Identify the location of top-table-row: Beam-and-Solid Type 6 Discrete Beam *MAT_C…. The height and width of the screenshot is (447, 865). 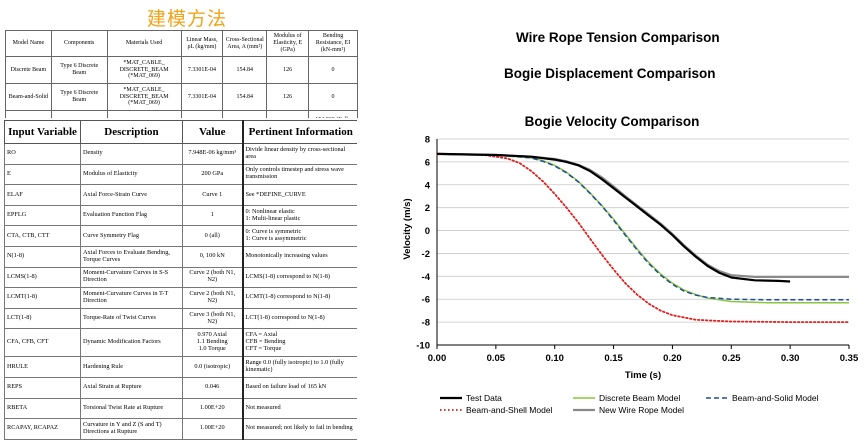
(181, 97).